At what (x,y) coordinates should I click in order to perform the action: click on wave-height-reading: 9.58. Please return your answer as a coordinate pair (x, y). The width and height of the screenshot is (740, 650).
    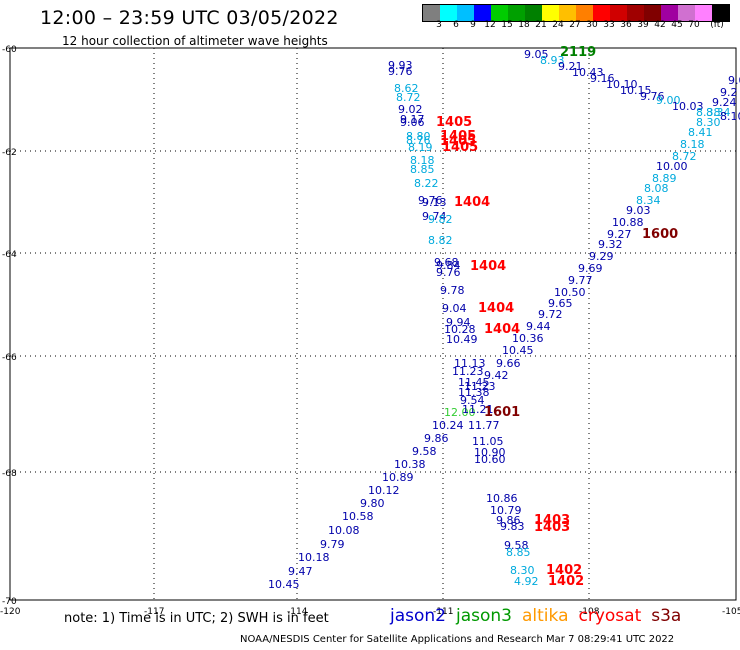
    Looking at the image, I should click on (424, 451).